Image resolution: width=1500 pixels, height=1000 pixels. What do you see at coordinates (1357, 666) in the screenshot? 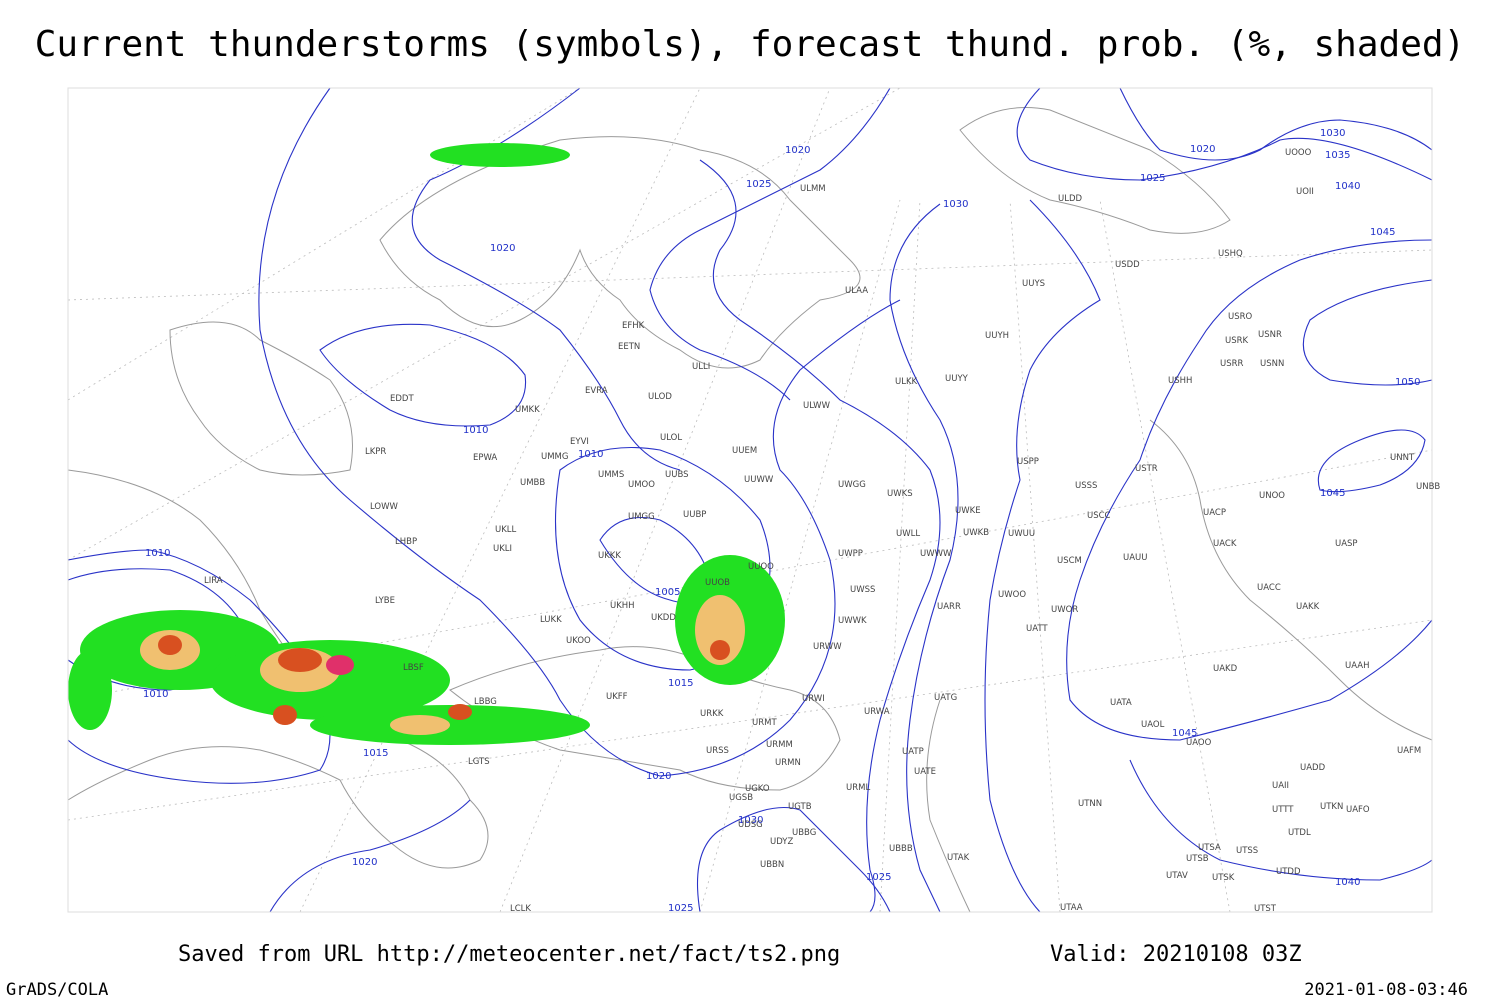
I see `station-label: UAAH` at bounding box center [1357, 666].